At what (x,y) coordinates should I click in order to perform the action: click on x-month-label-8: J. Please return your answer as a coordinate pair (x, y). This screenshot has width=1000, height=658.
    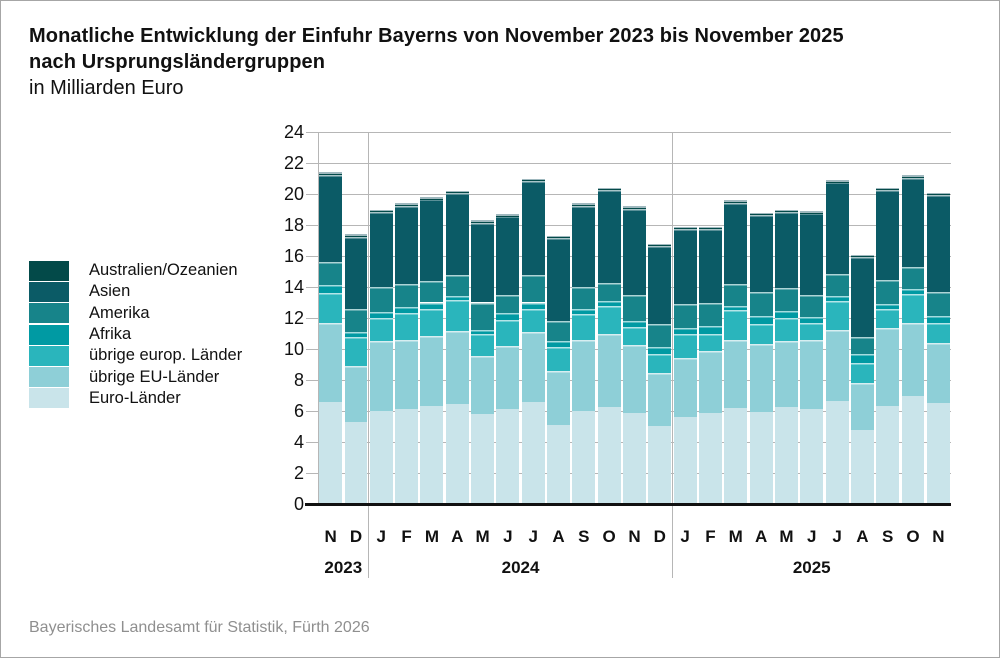
    Looking at the image, I should click on (533, 536).